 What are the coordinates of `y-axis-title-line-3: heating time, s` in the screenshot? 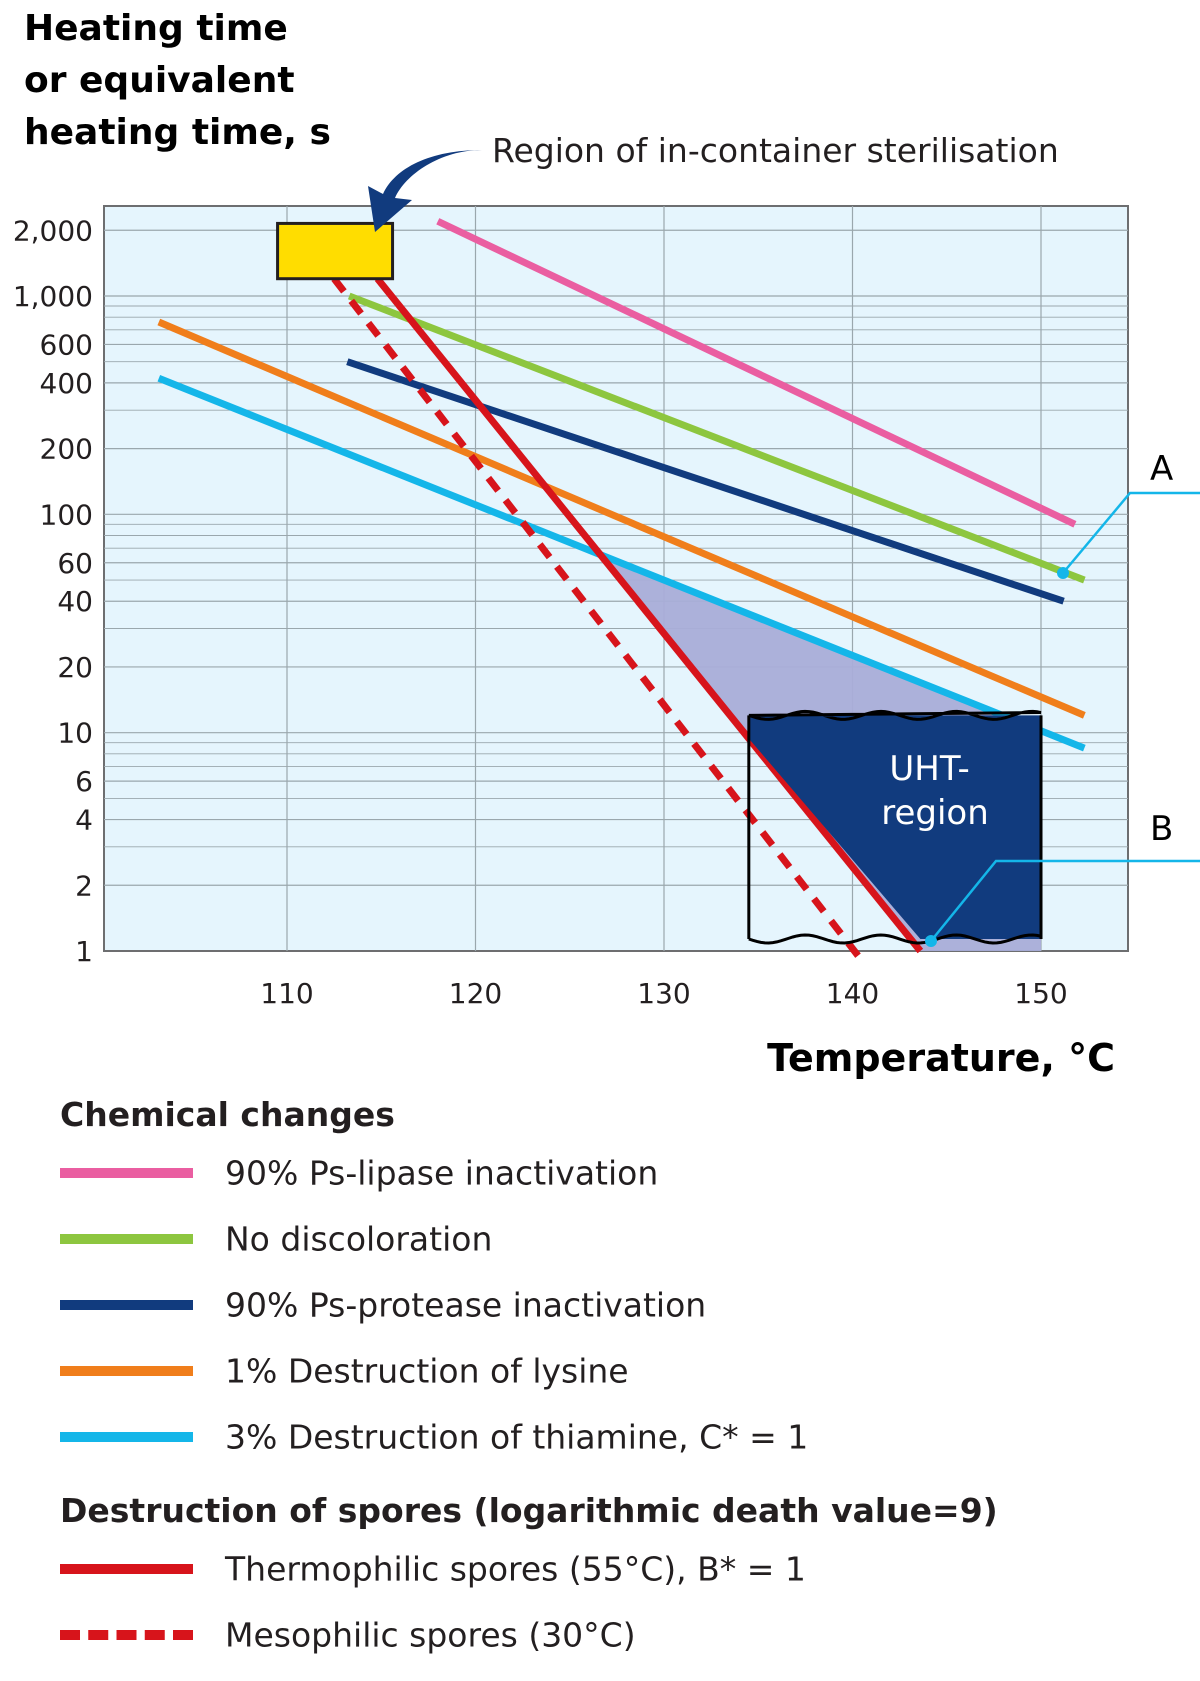 It's located at (177, 132).